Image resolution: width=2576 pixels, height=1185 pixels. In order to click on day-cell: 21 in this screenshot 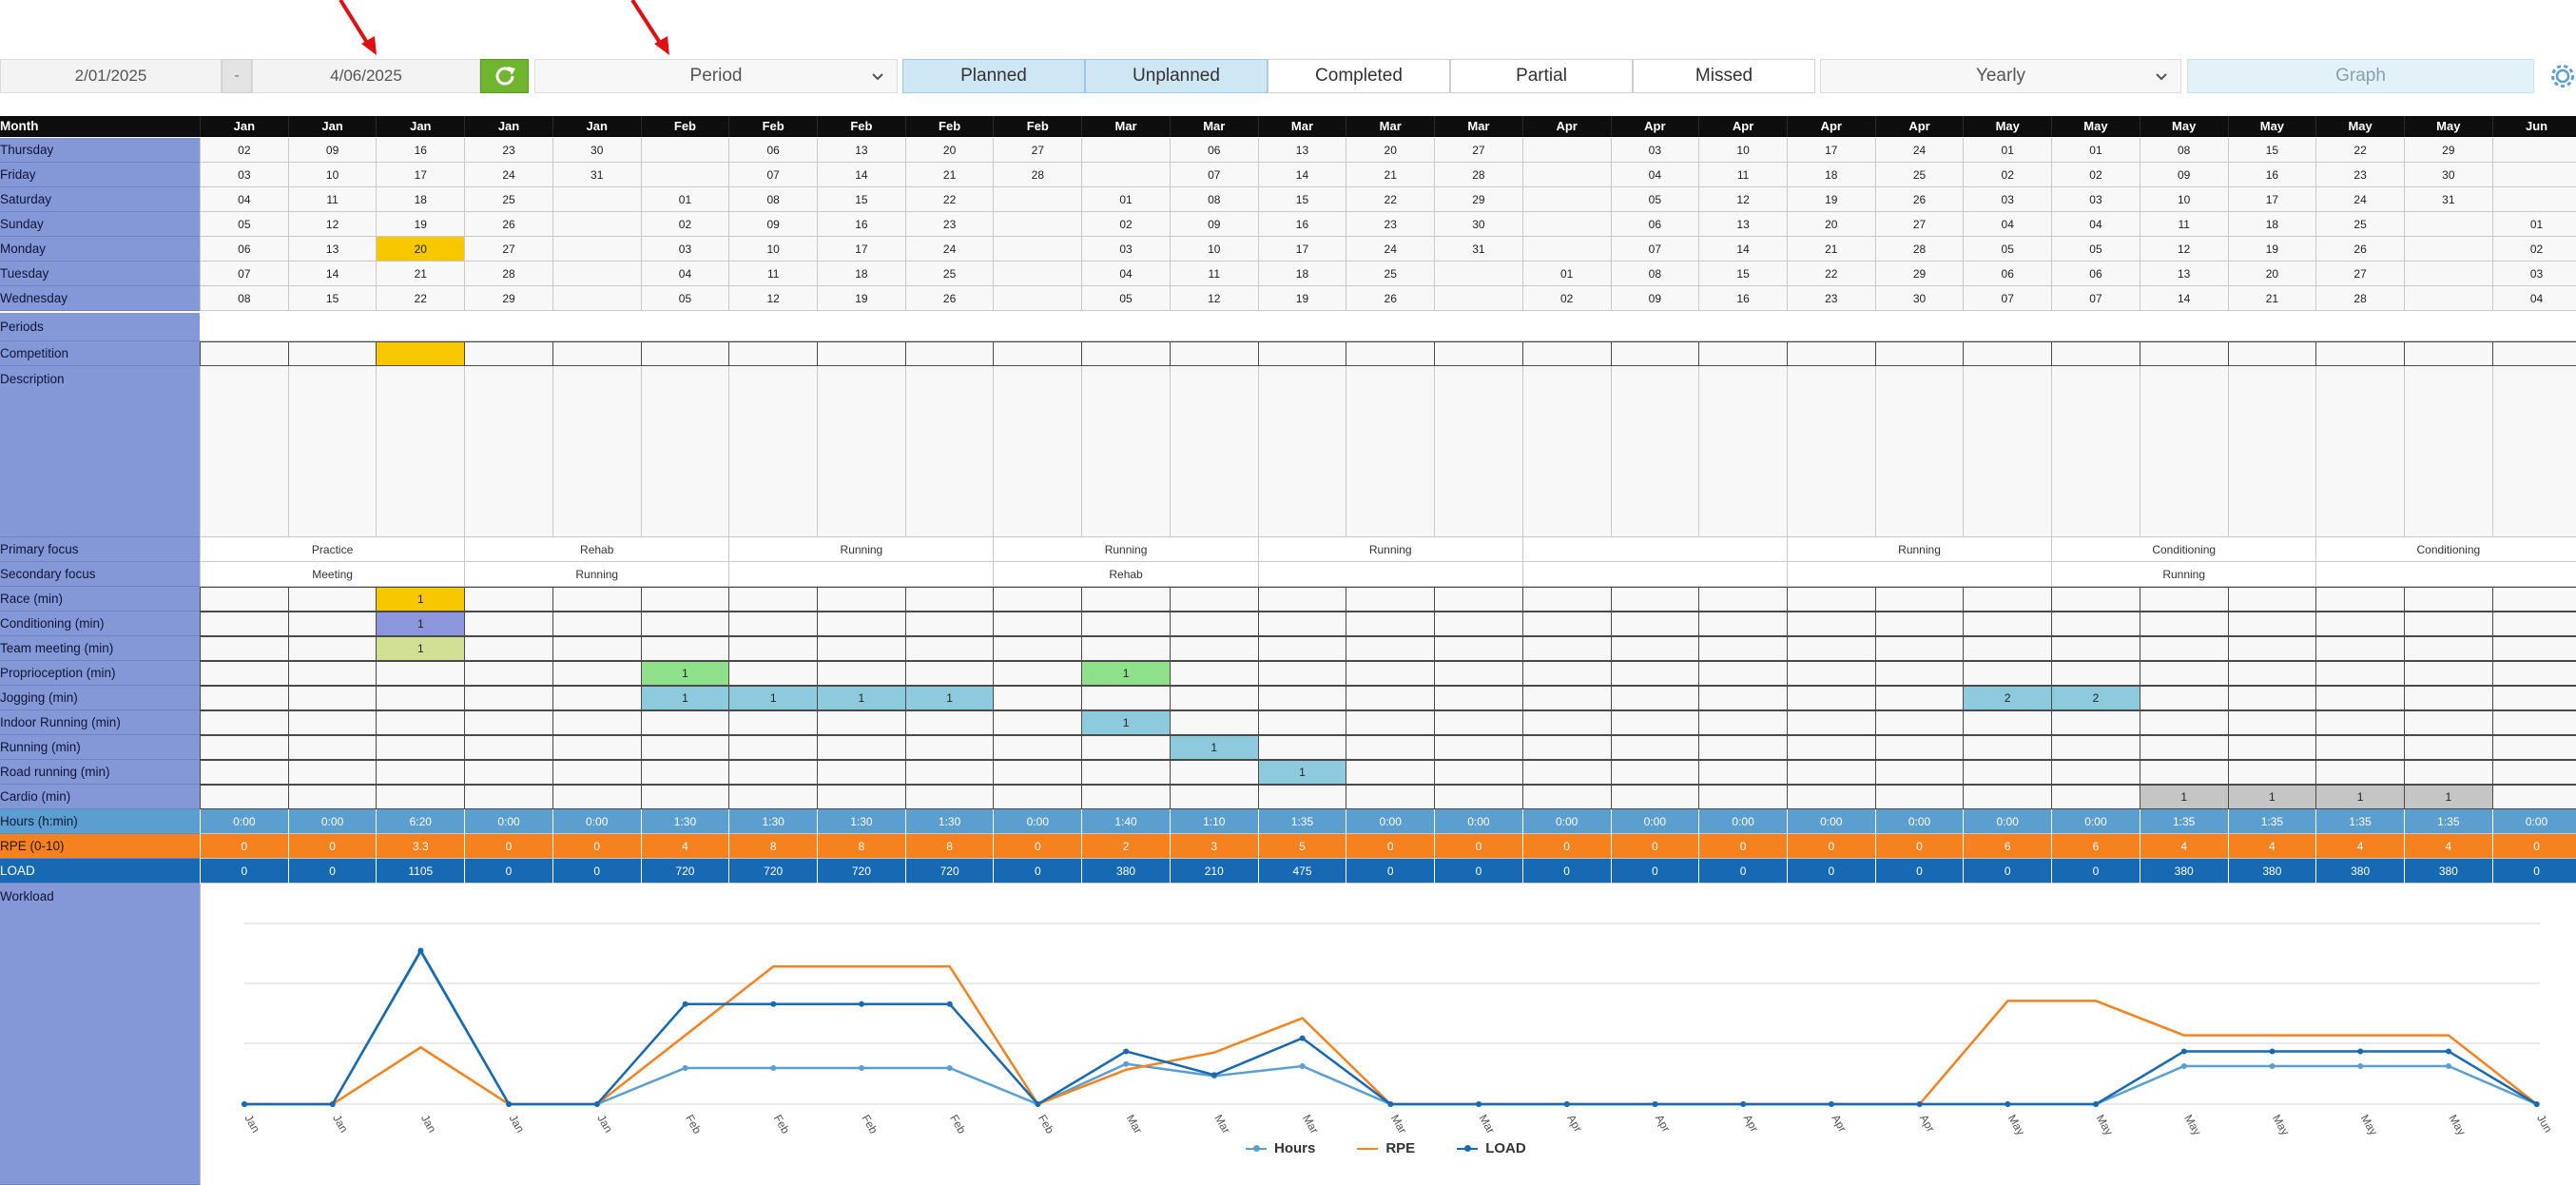, I will do `click(1390, 175)`.